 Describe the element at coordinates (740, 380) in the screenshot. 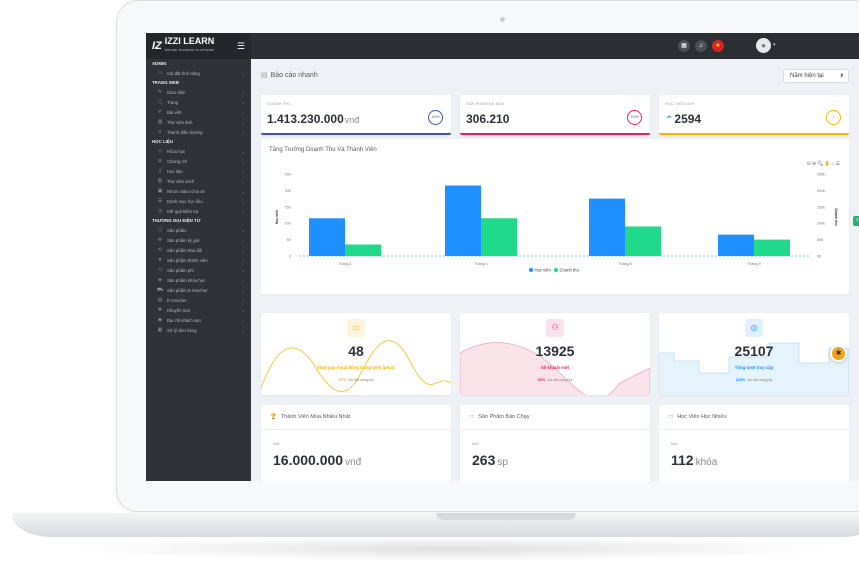

I see `stat-percent: 115%` at that location.